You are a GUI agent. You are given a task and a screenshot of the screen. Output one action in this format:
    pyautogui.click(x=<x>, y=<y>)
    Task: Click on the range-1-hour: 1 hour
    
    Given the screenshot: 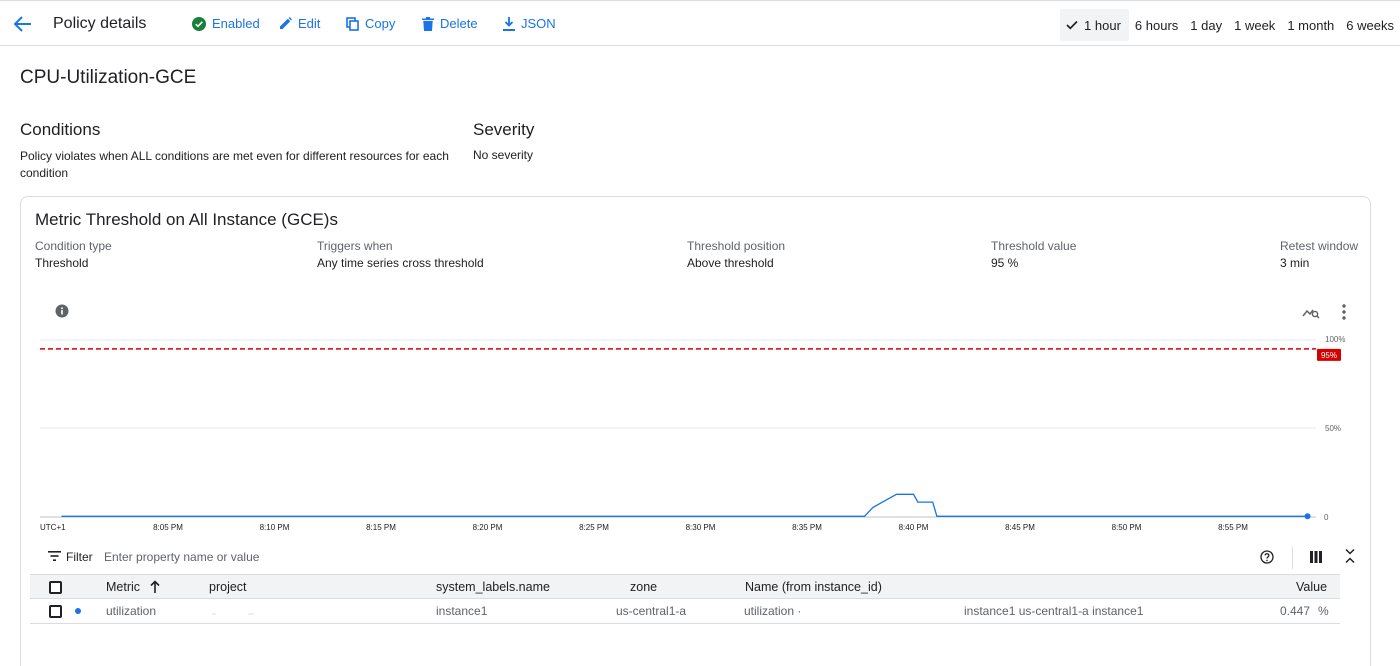 What is the action you would take?
    pyautogui.click(x=1094, y=25)
    